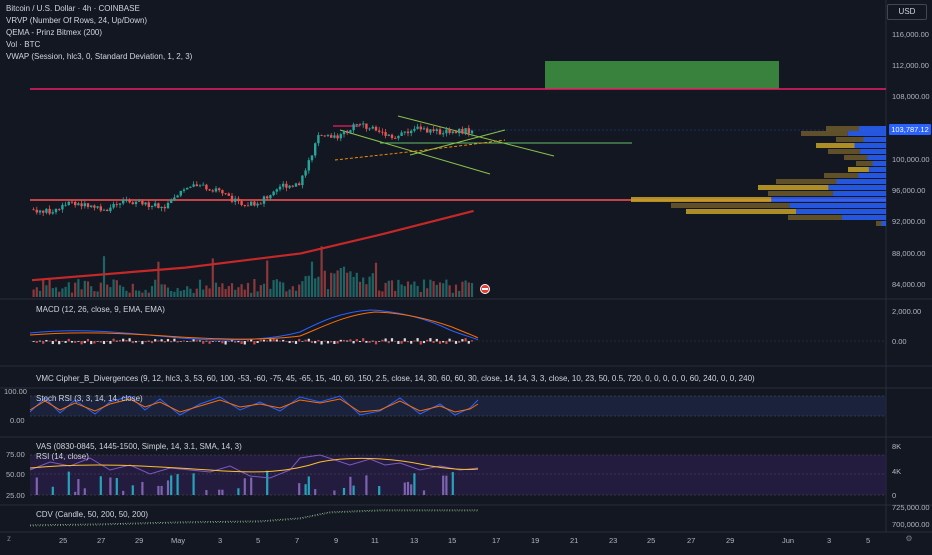 This screenshot has width=932, height=555. I want to click on profile-row-gold, so click(841, 175).